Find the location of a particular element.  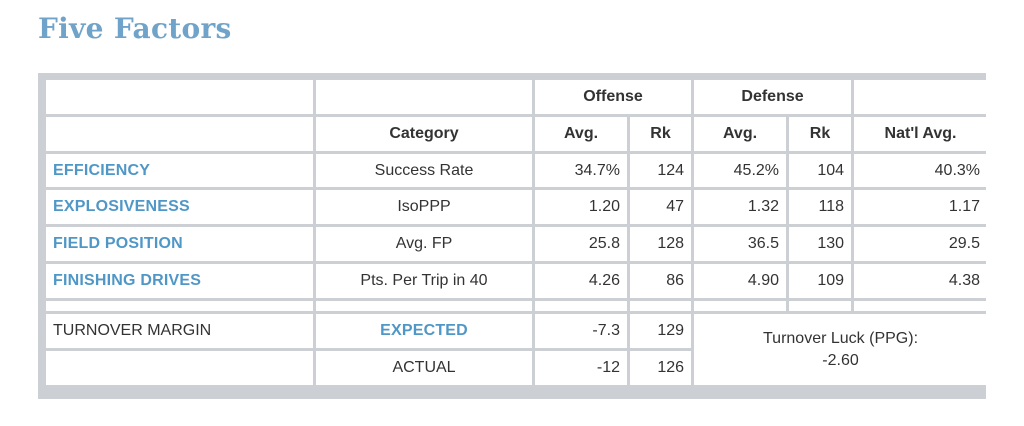

spacer-row is located at coordinates (517, 306).